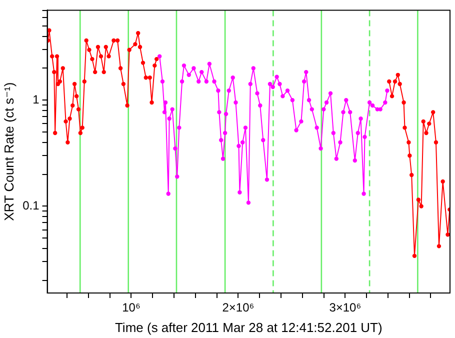 This screenshot has height=338, width=455. Describe the element at coordinates (36, 99) in the screenshot. I see `y-tick-label: 1` at that location.